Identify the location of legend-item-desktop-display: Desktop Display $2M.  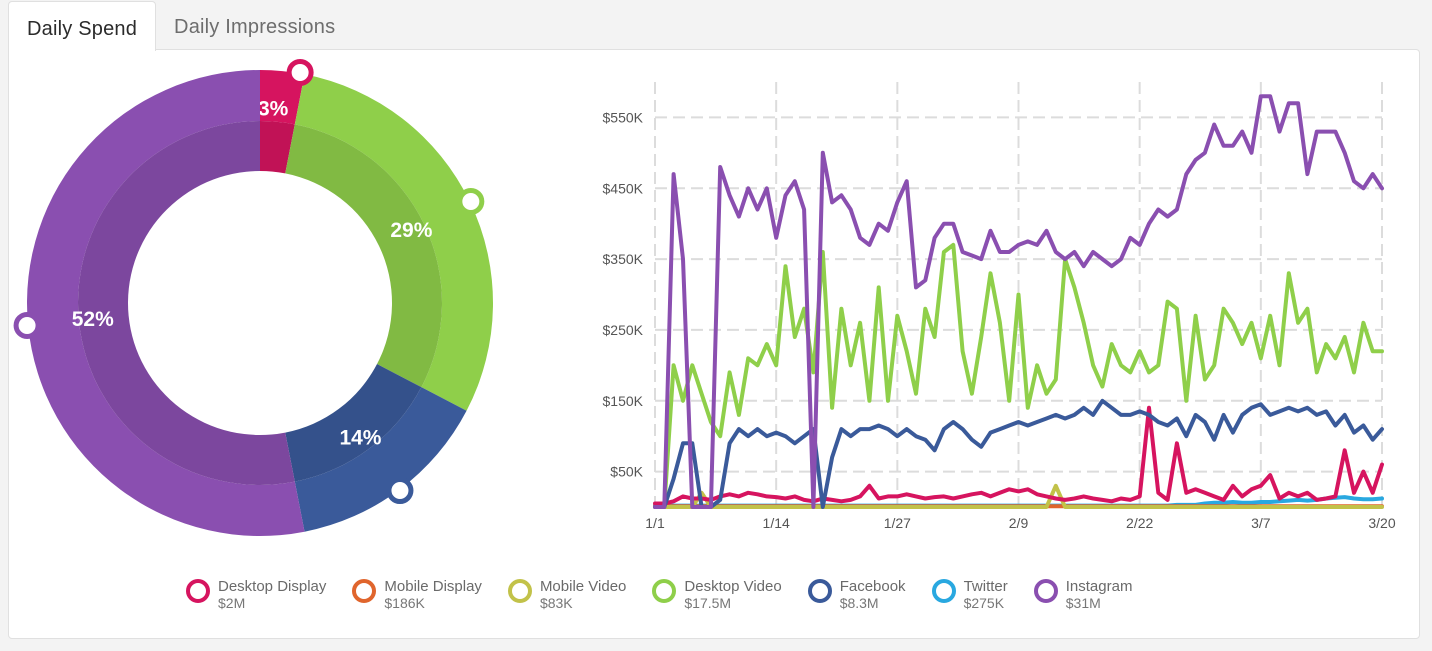
(256, 595).